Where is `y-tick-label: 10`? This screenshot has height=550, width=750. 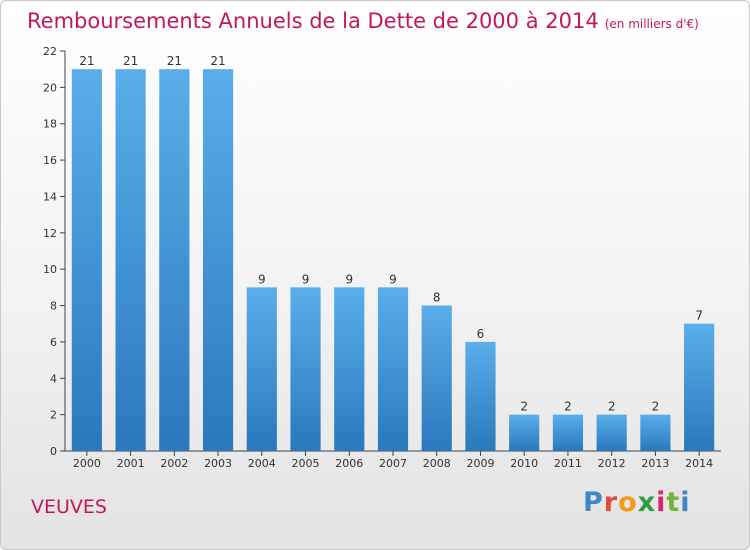 y-tick-label: 10 is located at coordinates (50, 269).